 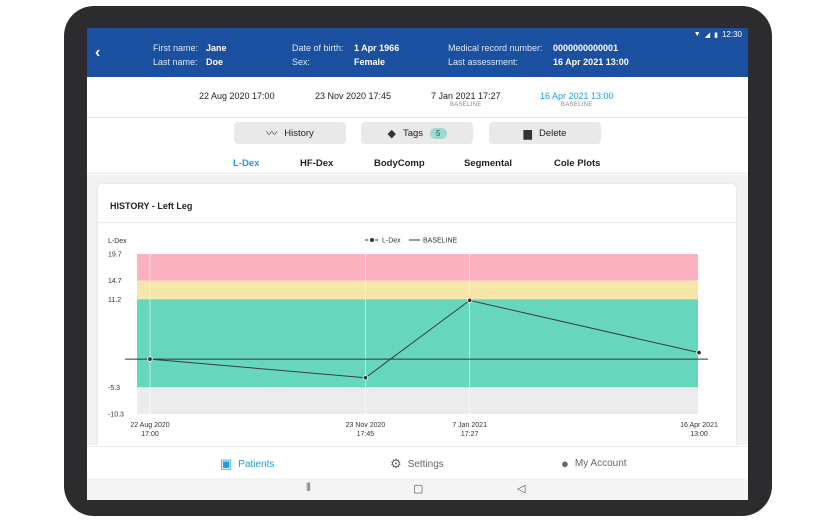 I want to click on last-assessment-label: Last assessment:, so click(x=483, y=62).